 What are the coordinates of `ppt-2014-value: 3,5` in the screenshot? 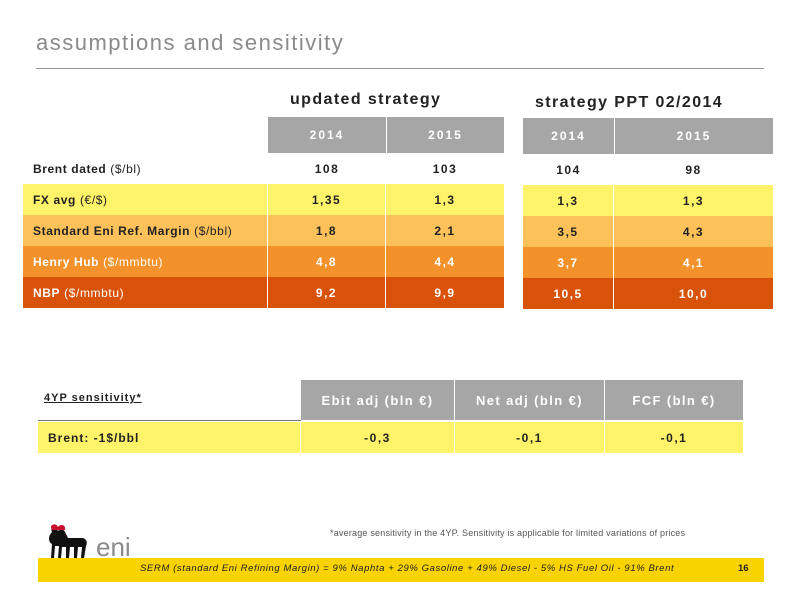 It's located at (568, 231).